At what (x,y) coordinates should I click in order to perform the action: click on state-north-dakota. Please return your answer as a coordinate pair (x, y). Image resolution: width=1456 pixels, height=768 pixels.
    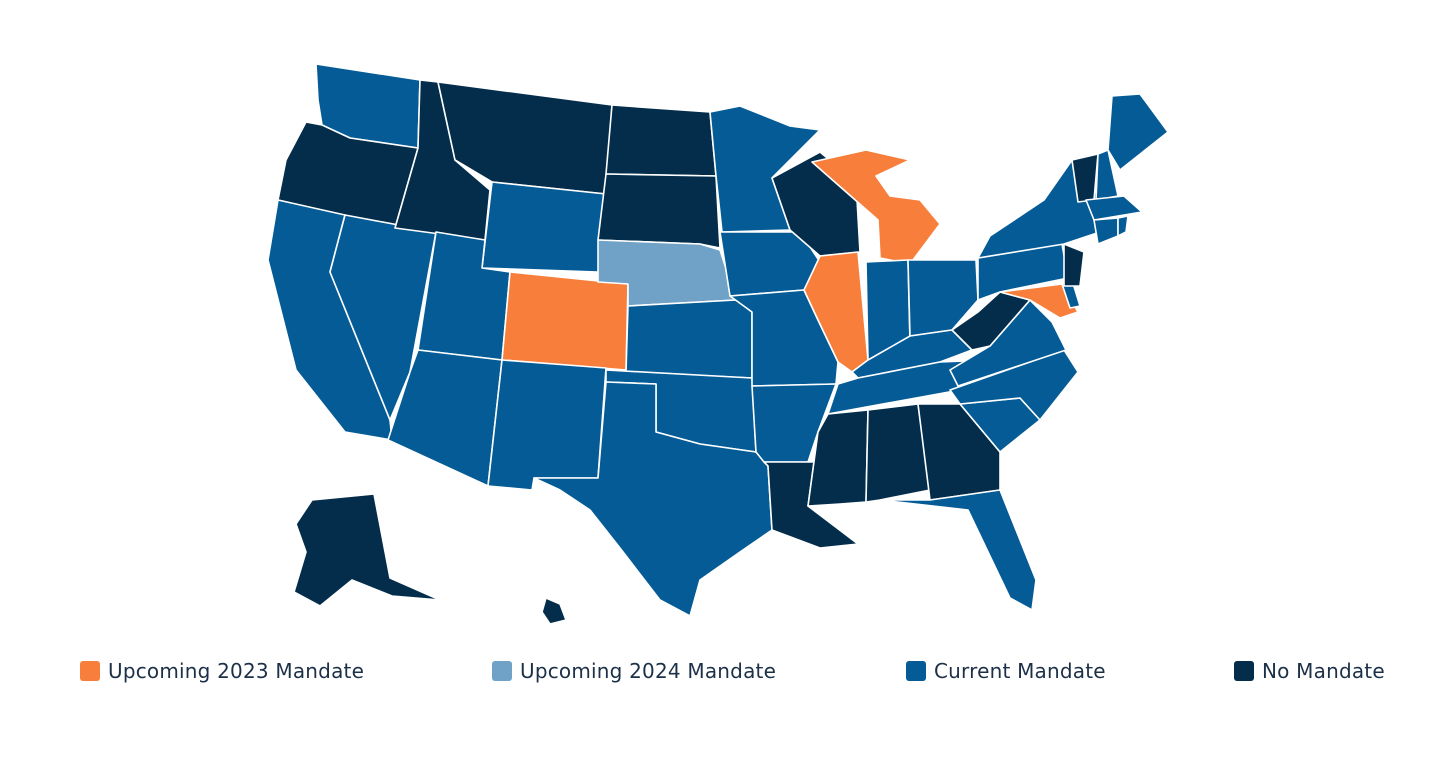
    Looking at the image, I should click on (661, 140).